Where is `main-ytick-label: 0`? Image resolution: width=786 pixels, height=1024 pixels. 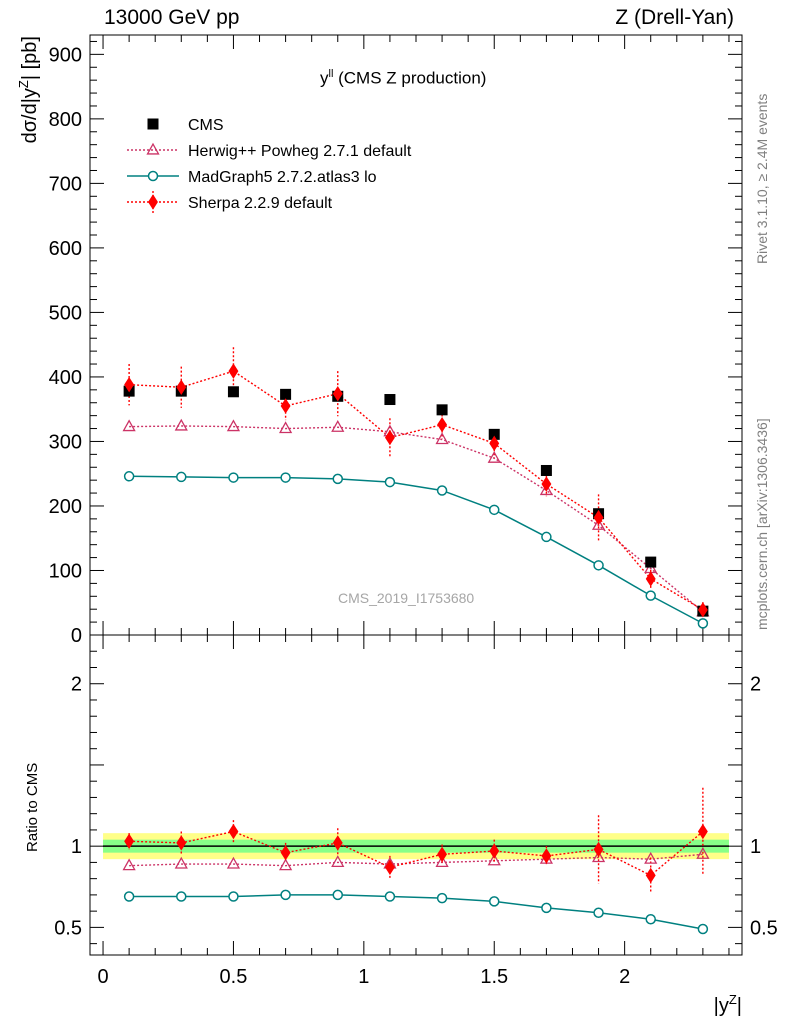
main-ytick-label: 0 is located at coordinates (76, 636).